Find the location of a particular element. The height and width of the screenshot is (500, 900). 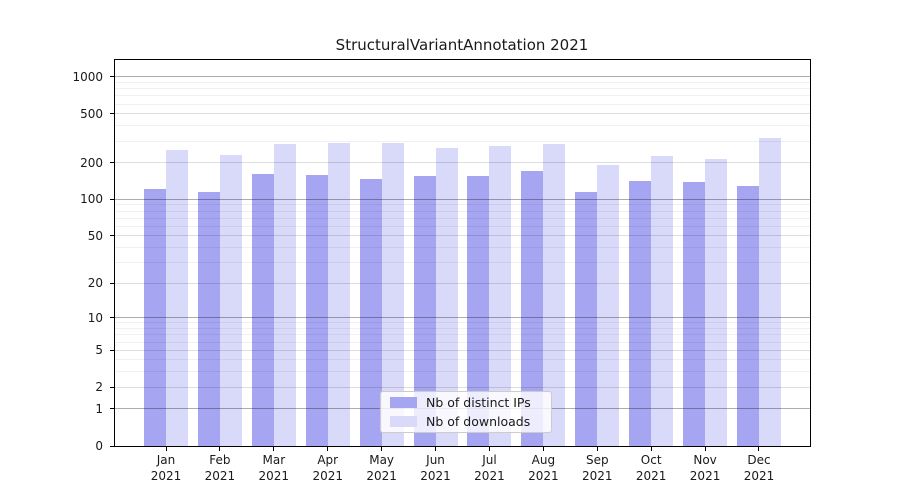

x-tick-month: Sep is located at coordinates (597, 460).